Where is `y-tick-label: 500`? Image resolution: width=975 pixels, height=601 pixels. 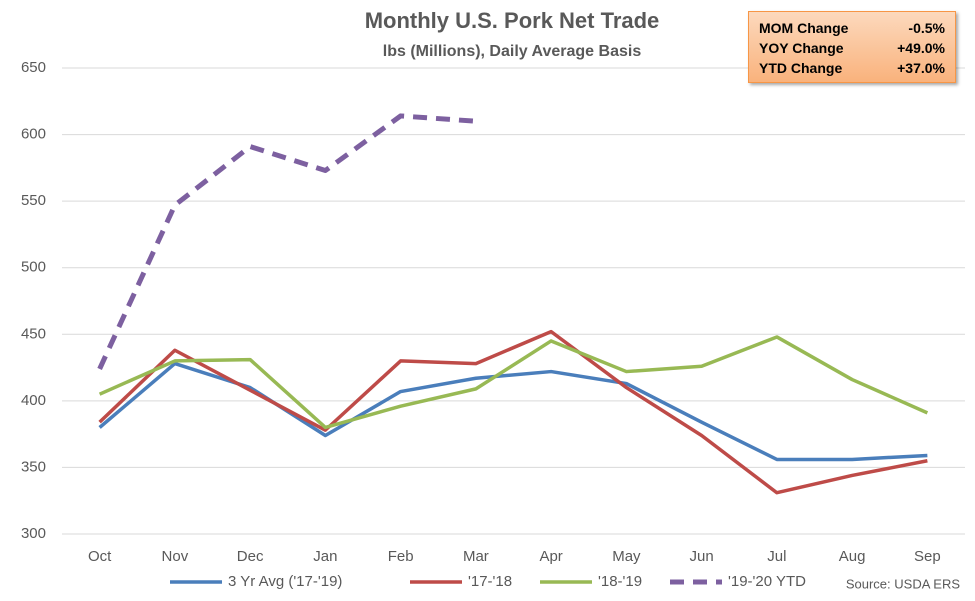
y-tick-label: 500 is located at coordinates (33, 267).